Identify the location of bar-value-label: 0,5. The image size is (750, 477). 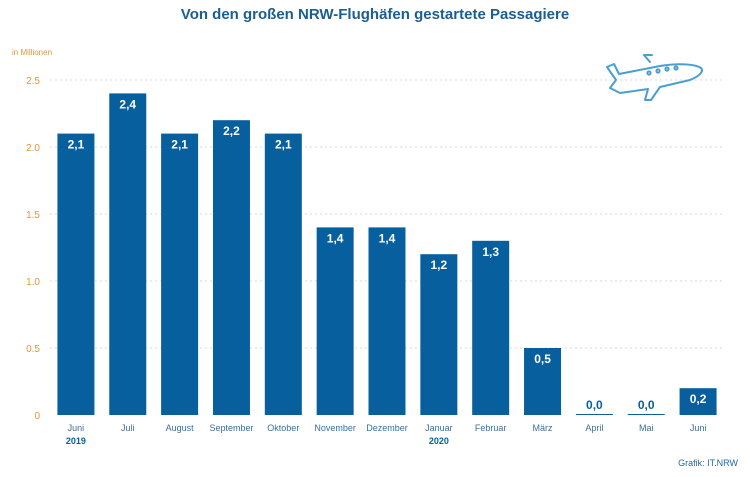
(542, 359).